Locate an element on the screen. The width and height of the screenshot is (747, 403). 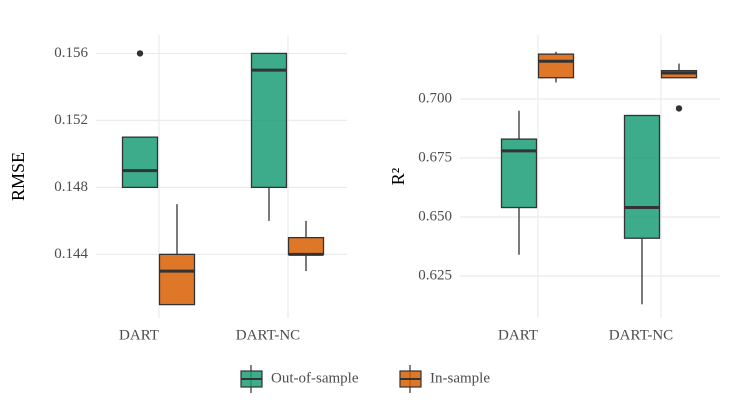
y-tick-label: 0.144 is located at coordinates (71, 254).